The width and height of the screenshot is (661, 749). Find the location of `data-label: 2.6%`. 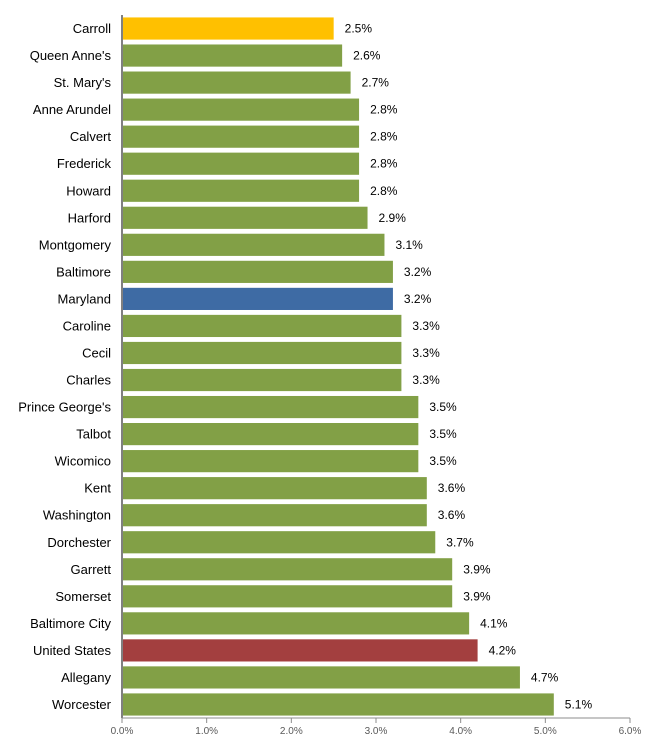

data-label: 2.6% is located at coordinates (367, 56).